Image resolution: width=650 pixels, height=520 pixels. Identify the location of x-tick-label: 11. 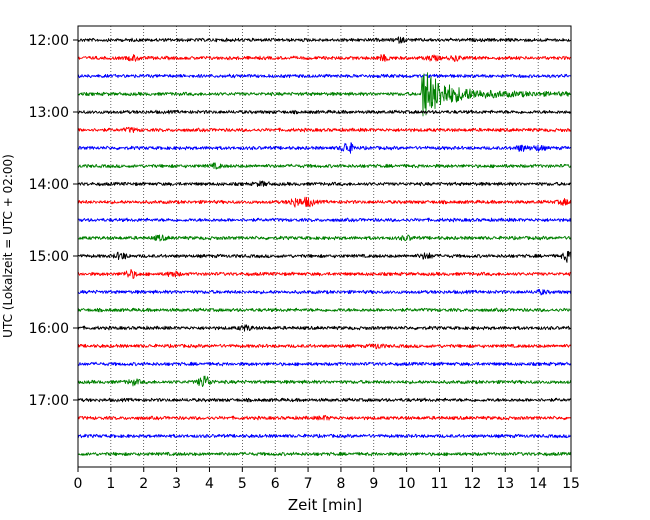
(440, 484).